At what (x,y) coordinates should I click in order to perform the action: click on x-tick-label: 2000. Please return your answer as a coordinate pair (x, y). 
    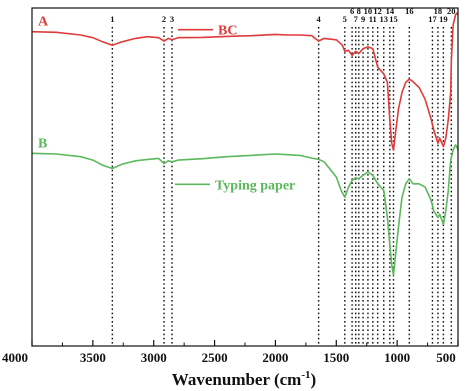
    Looking at the image, I should click on (275, 357).